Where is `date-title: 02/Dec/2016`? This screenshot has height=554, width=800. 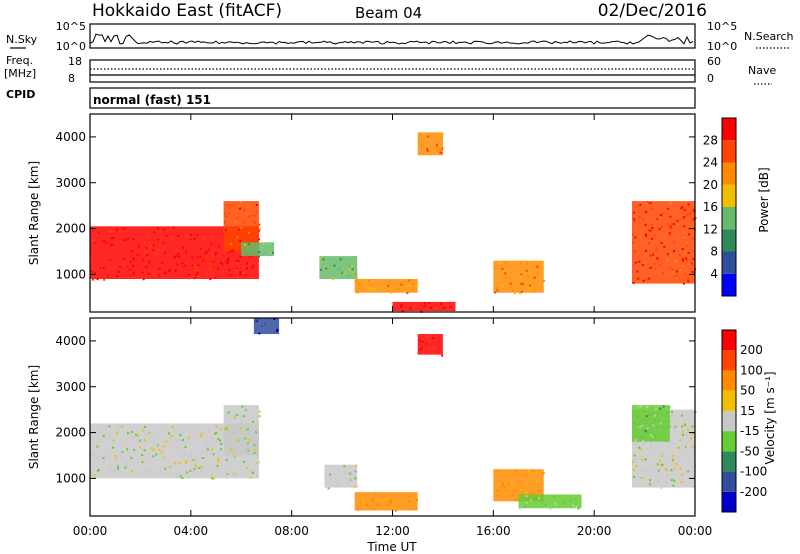
date-title: 02/Dec/2016 is located at coordinates (652, 11).